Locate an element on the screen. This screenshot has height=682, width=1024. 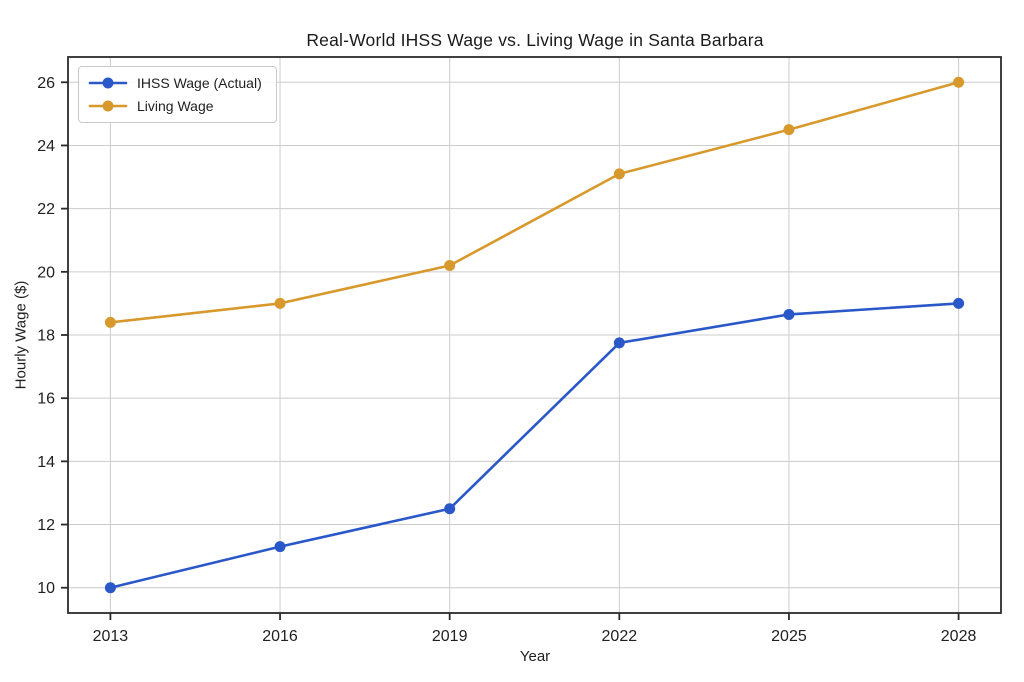
y-tick-label: 24 is located at coordinates (46, 146).